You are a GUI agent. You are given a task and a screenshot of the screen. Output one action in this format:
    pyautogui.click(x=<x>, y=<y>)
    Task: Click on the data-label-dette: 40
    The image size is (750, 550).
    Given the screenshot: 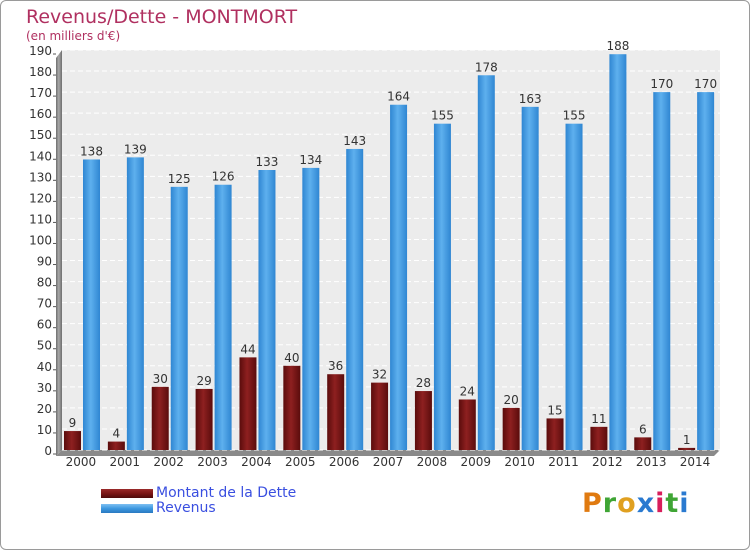 What is the action you would take?
    pyautogui.click(x=291, y=358)
    